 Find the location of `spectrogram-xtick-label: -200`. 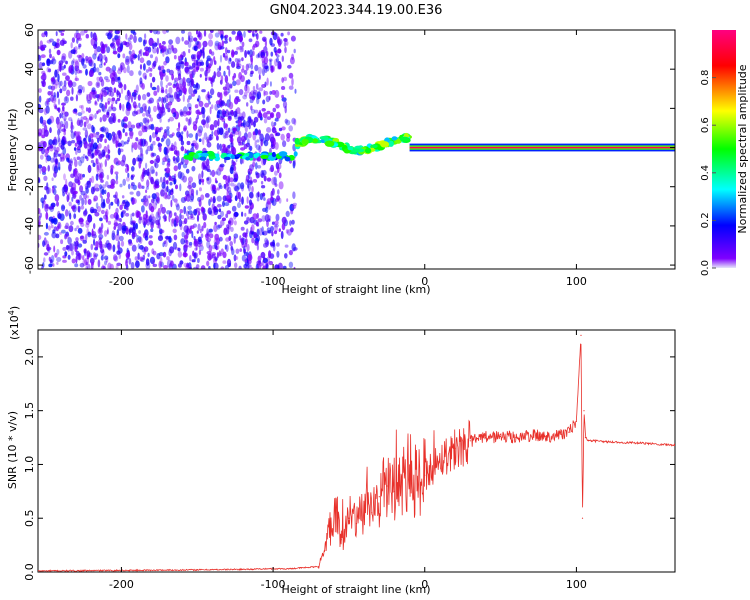

spectrogram-xtick-label: -200 is located at coordinates (121, 281).